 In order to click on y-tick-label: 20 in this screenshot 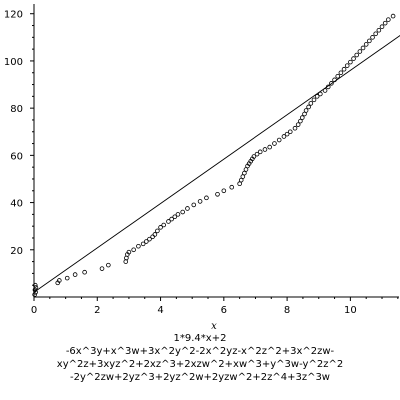, I will do `click(16, 251)`.